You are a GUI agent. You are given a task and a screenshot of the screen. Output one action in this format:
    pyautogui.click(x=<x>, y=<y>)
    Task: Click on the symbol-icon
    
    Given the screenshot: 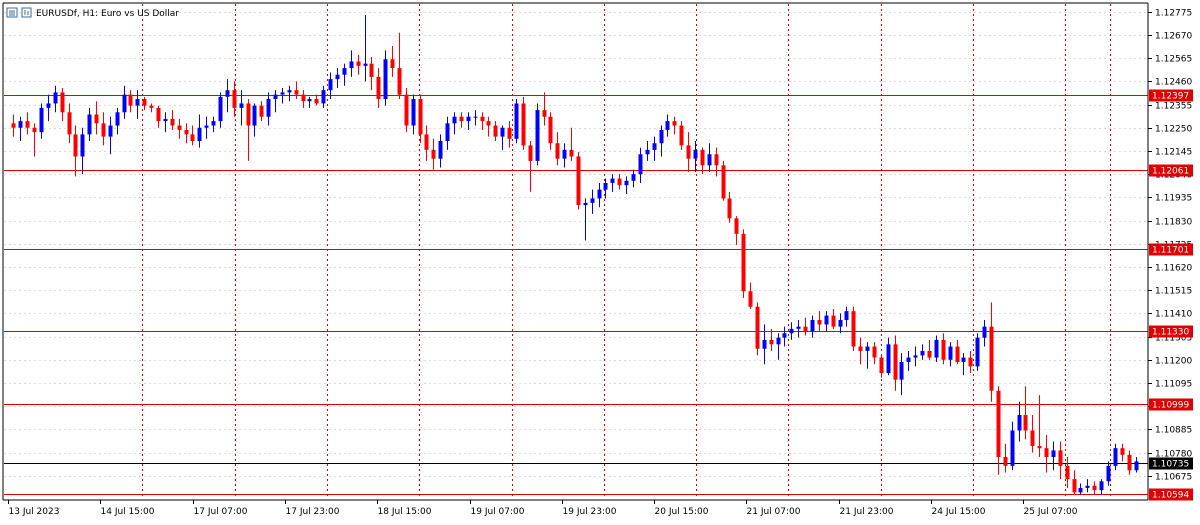 What is the action you would take?
    pyautogui.click(x=26, y=12)
    